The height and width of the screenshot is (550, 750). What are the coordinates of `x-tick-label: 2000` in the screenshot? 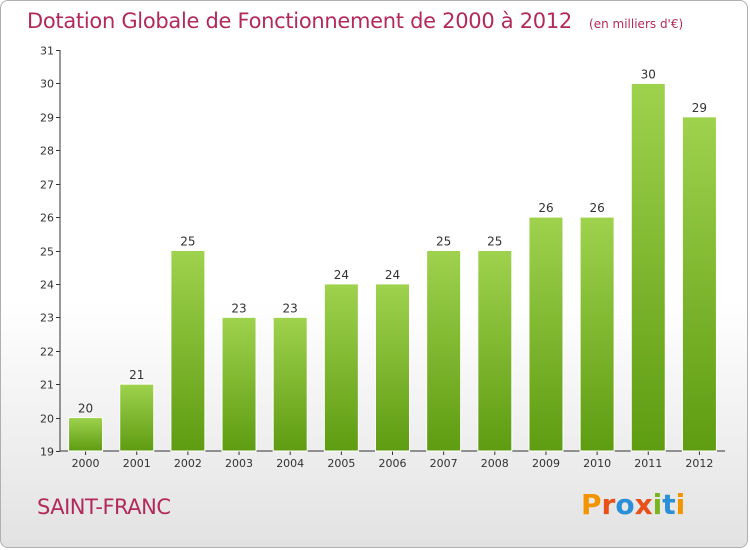 It's located at (86, 463).